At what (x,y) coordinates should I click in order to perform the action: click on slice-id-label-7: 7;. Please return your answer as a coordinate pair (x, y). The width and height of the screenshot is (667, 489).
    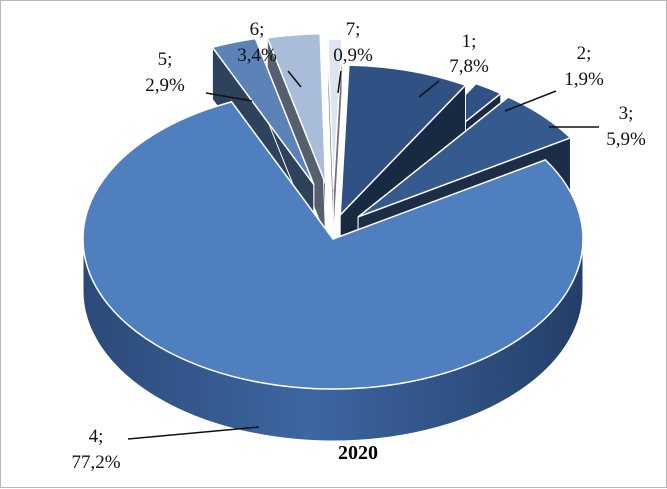
    Looking at the image, I should click on (353, 29).